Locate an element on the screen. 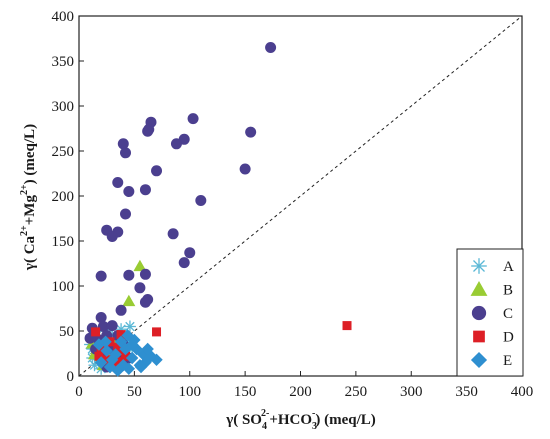 This screenshot has height=439, width=550. legend-item-E: E is located at coordinates (491, 360).